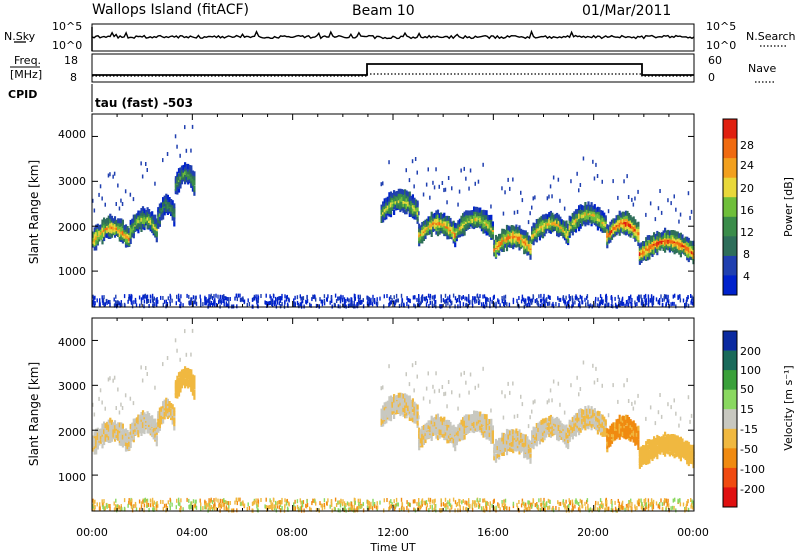 Image resolution: width=800 pixels, height=558 pixels. I want to click on velocity-ground-speckle, so click(502, 502).